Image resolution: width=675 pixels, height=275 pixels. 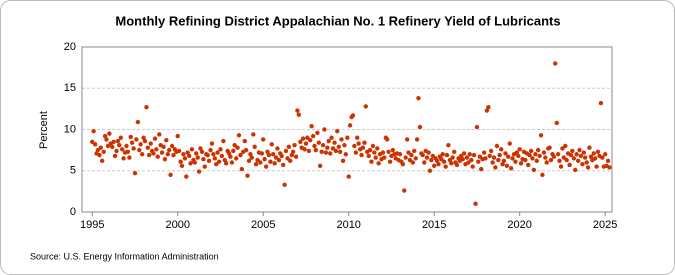 I want to click on x-tick-label: 2000, so click(x=177, y=225).